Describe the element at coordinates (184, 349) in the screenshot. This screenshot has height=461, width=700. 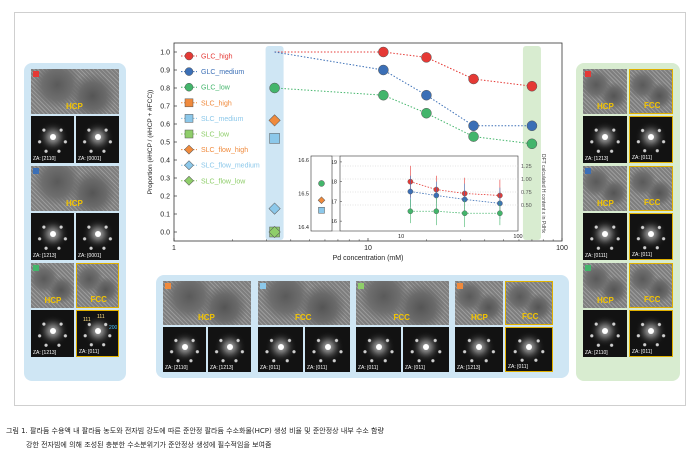
I see `bottom-tile-fft-pattern: ZA: [2110]` at that location.